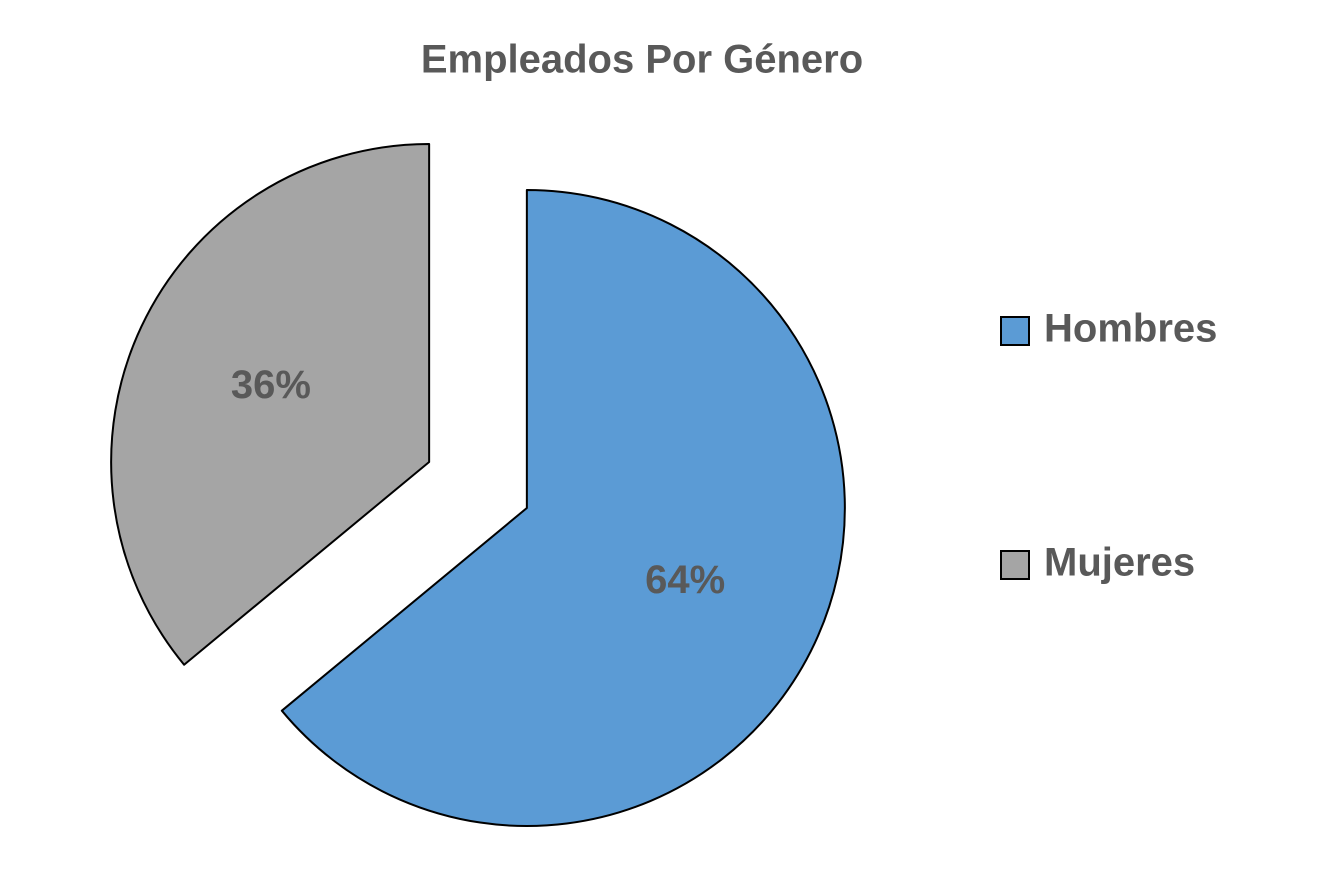 The width and height of the screenshot is (1334, 889). What do you see at coordinates (685, 580) in the screenshot?
I see `data-label: 64%` at bounding box center [685, 580].